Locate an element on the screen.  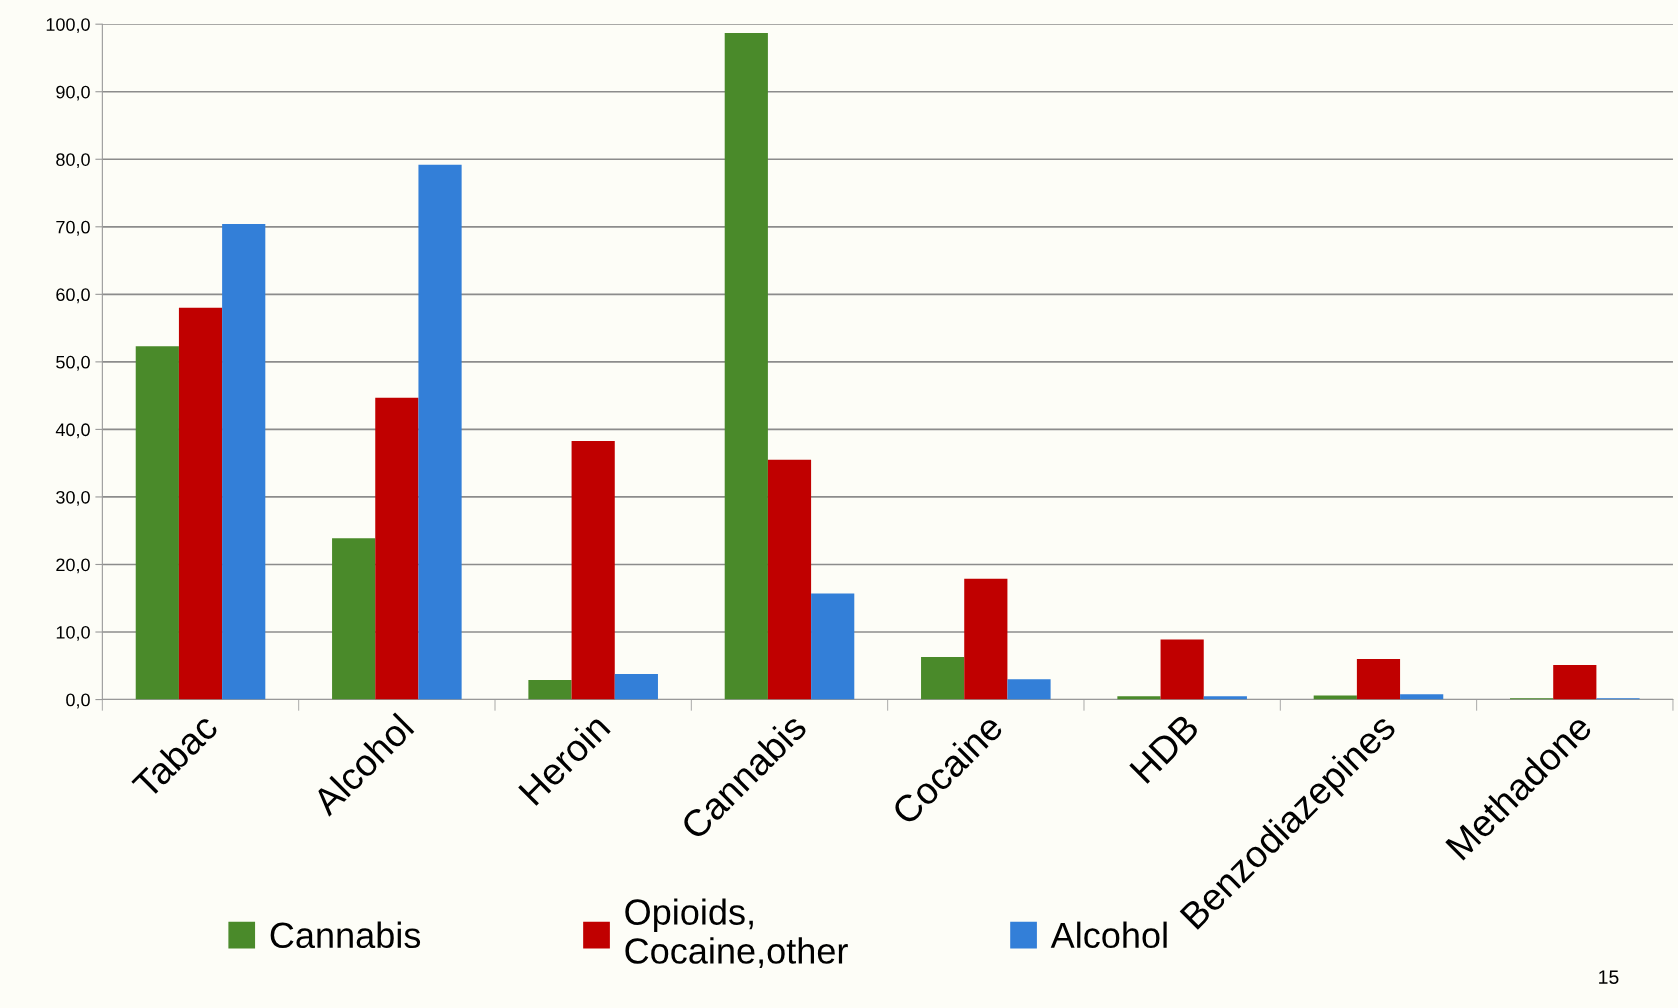
text: 15 is located at coordinates (1609, 977).